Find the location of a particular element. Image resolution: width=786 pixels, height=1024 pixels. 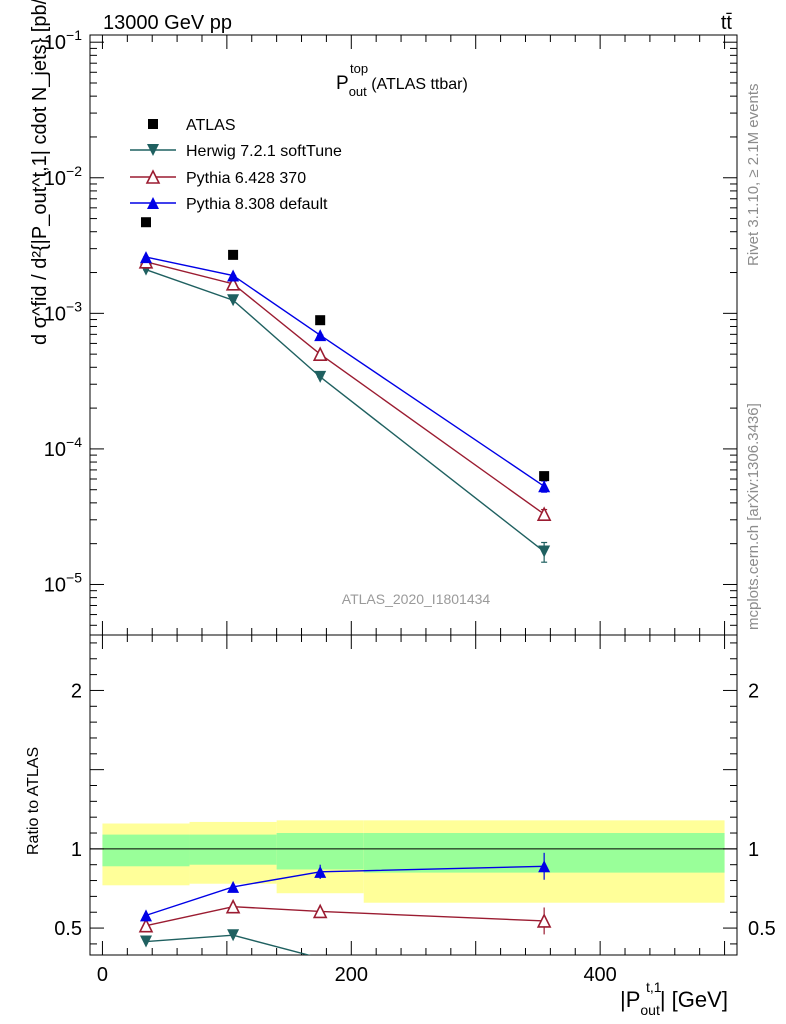

x-tick-label: 200 is located at coordinates (351, 975).